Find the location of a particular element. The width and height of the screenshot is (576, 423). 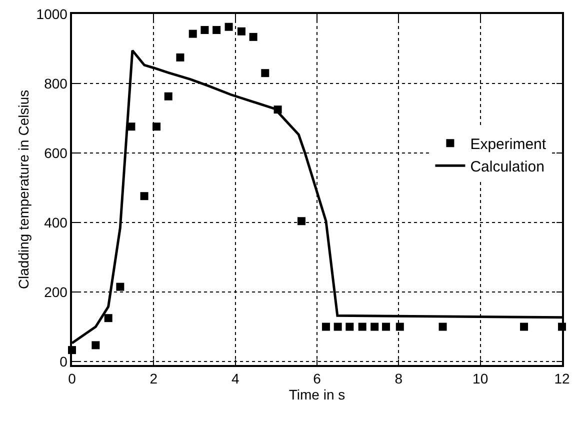

x-tick-label: 12 is located at coordinates (562, 378).